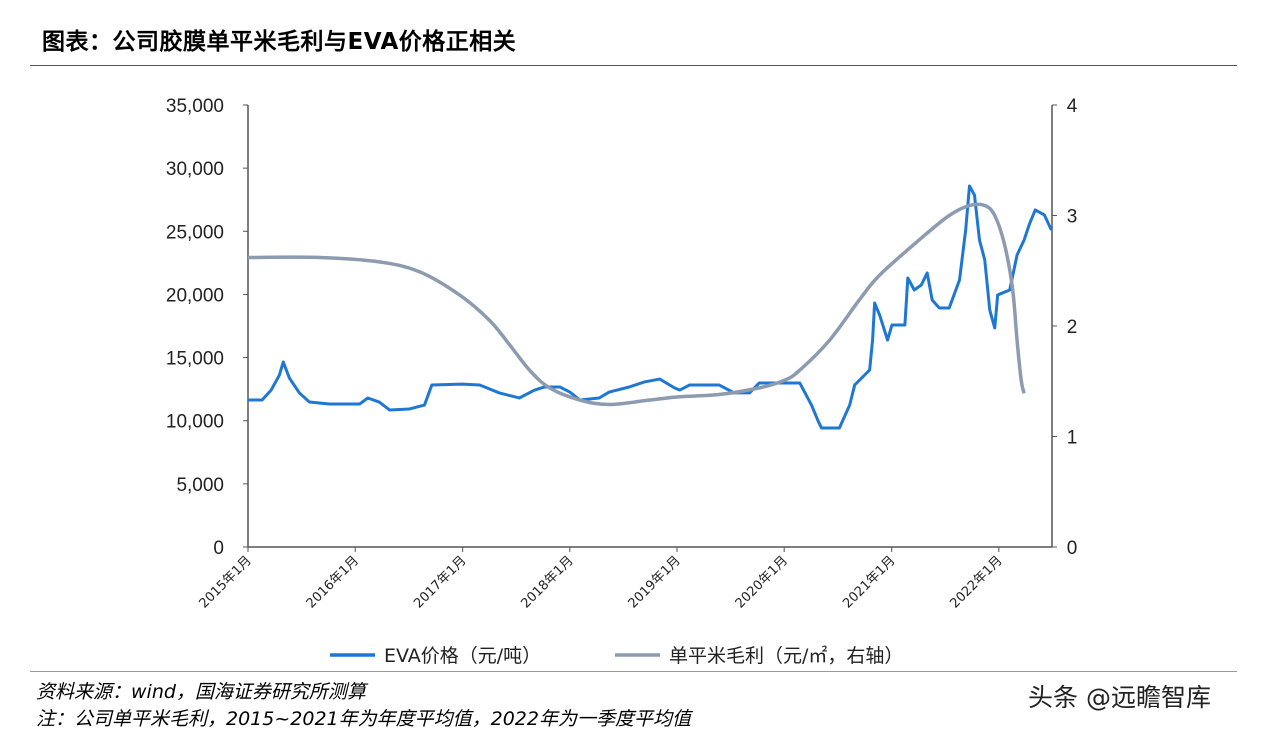 This screenshot has height=732, width=1287. I want to click on left-tick-label: 20,000, so click(195, 295).